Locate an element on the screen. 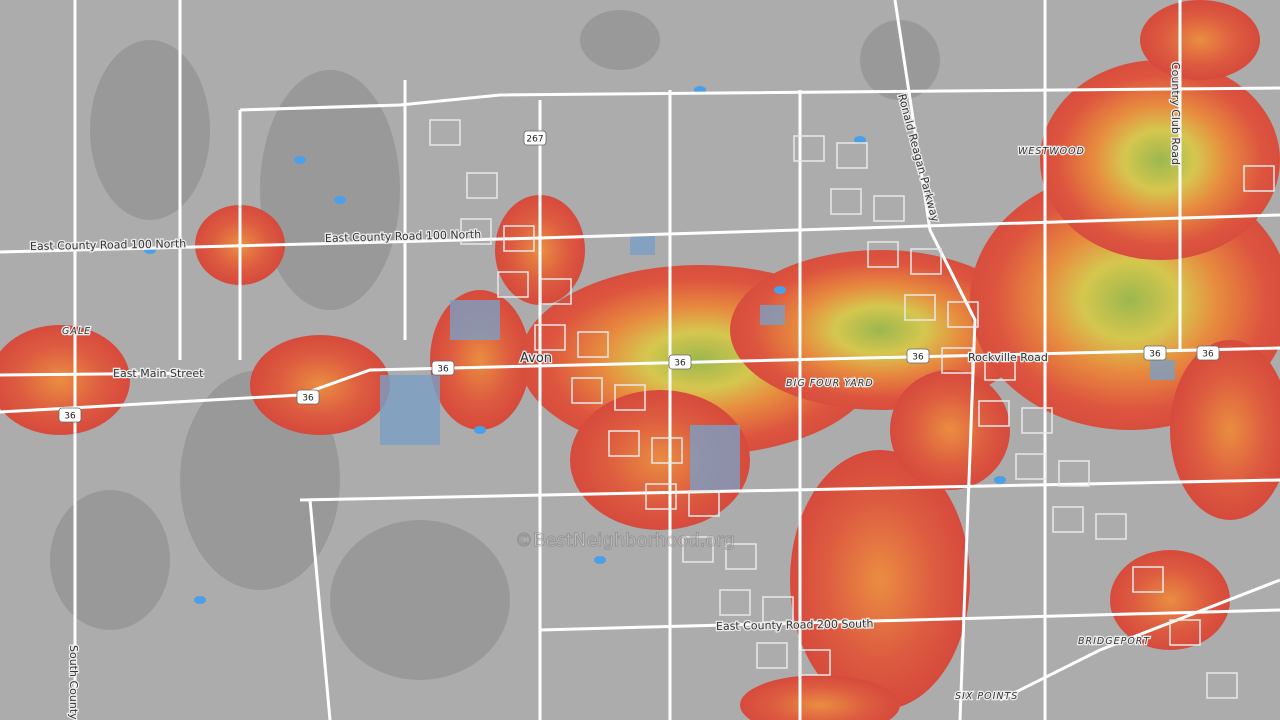 This screenshot has width=1280, height=720. road-label: Rockville Road is located at coordinates (1008, 357).